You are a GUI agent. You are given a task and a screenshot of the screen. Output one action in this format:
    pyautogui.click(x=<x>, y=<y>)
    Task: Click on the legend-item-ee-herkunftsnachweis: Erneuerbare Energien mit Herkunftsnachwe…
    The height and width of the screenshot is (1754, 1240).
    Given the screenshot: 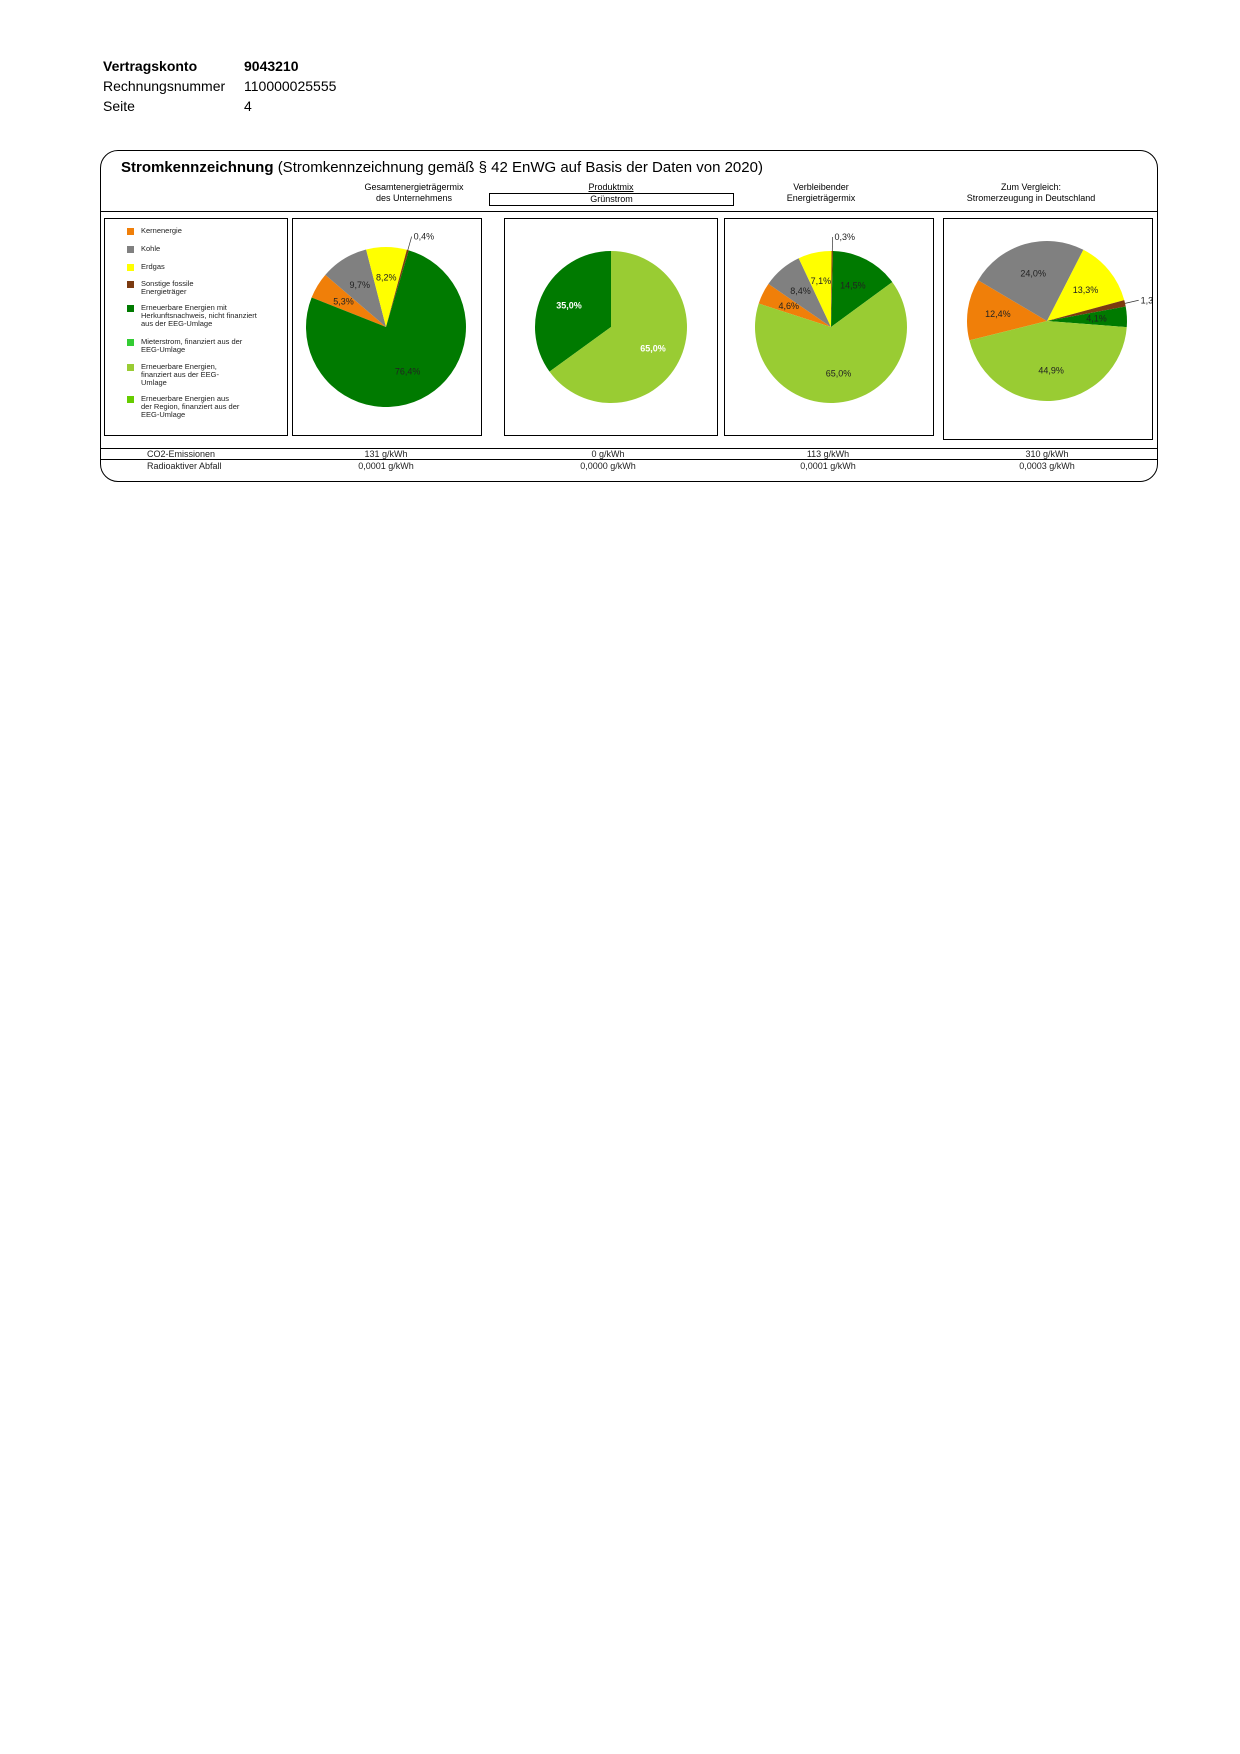 What is the action you would take?
    pyautogui.click(x=193, y=316)
    